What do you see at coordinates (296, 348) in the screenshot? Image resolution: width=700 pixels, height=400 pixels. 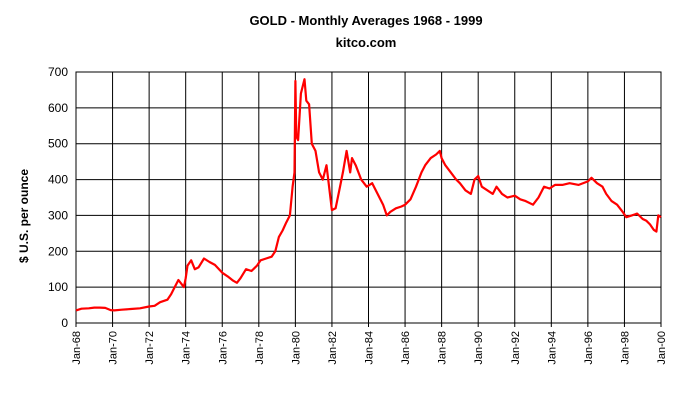 I see `x-tick-label: Jan-80` at bounding box center [296, 348].